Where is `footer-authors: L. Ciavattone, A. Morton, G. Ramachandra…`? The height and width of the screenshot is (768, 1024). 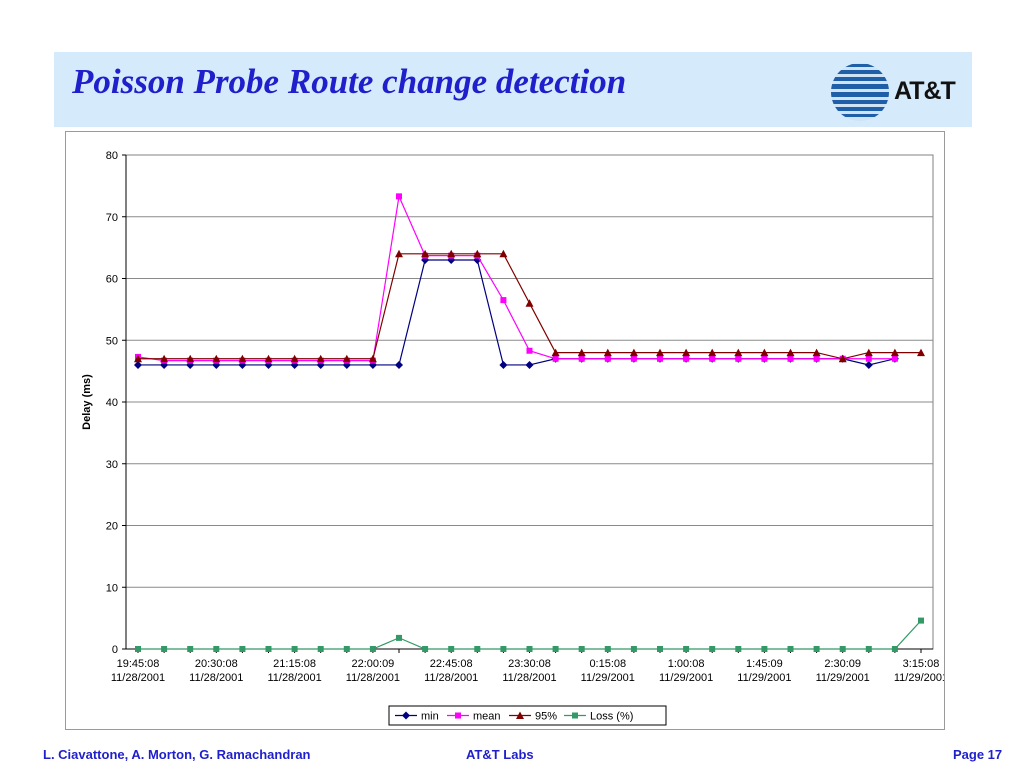
footer-authors: L. Ciavattone, A. Morton, G. Ramachandra… is located at coordinates (177, 754).